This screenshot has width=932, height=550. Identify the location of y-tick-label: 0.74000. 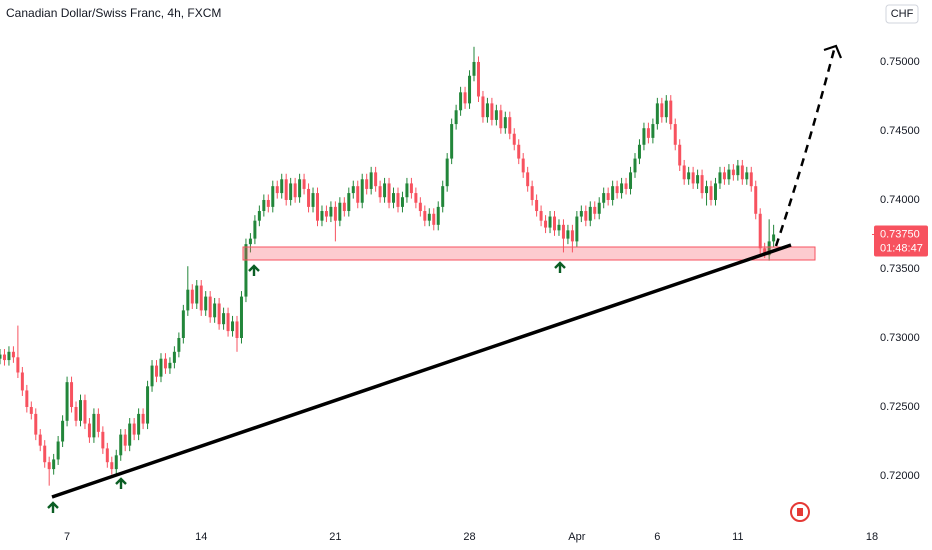
(900, 200).